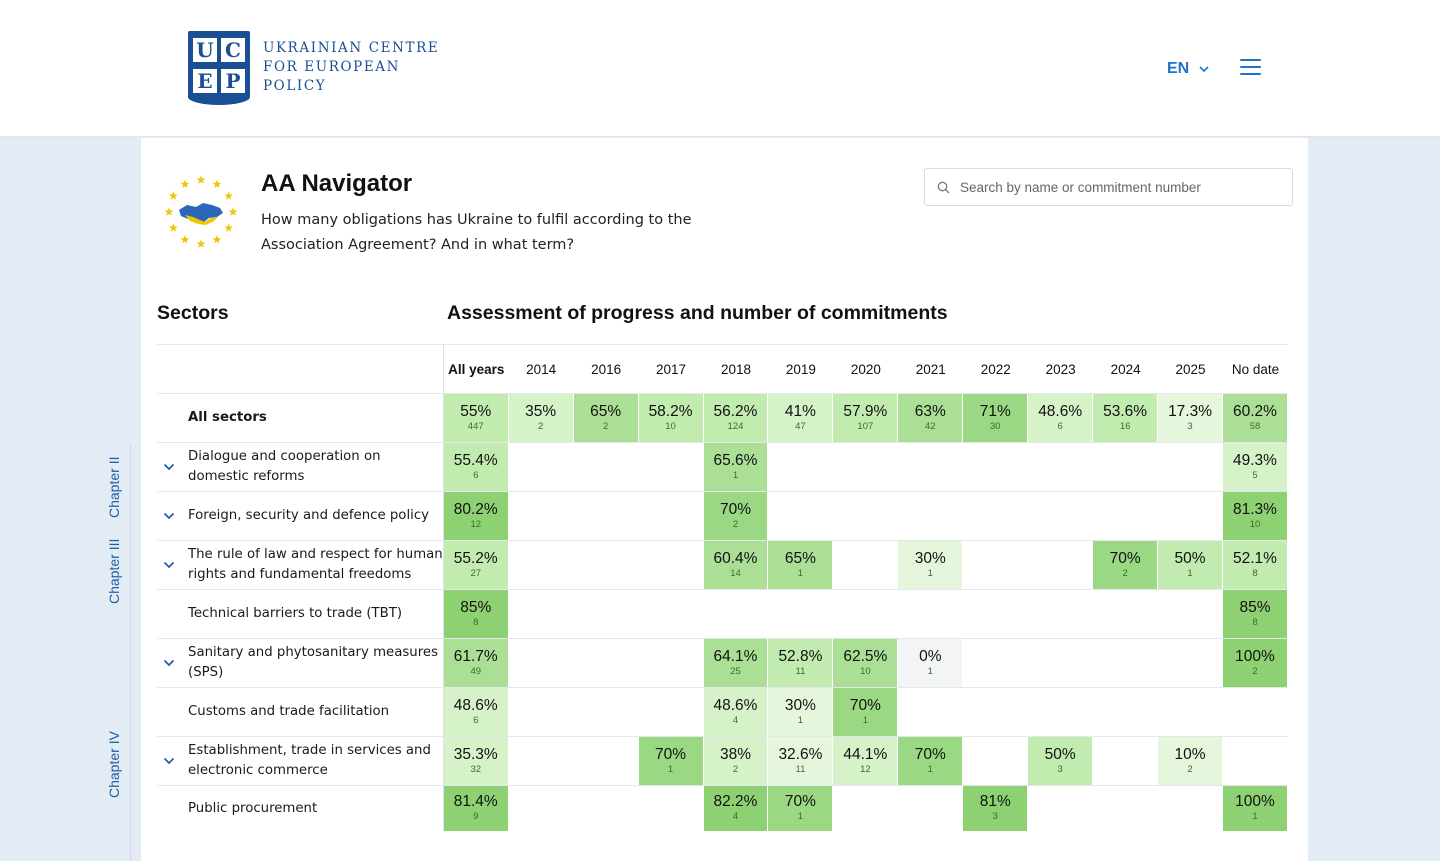 This screenshot has width=1440, height=861. What do you see at coordinates (1255, 467) in the screenshot?
I see `progress-cell: 49.3% 5` at bounding box center [1255, 467].